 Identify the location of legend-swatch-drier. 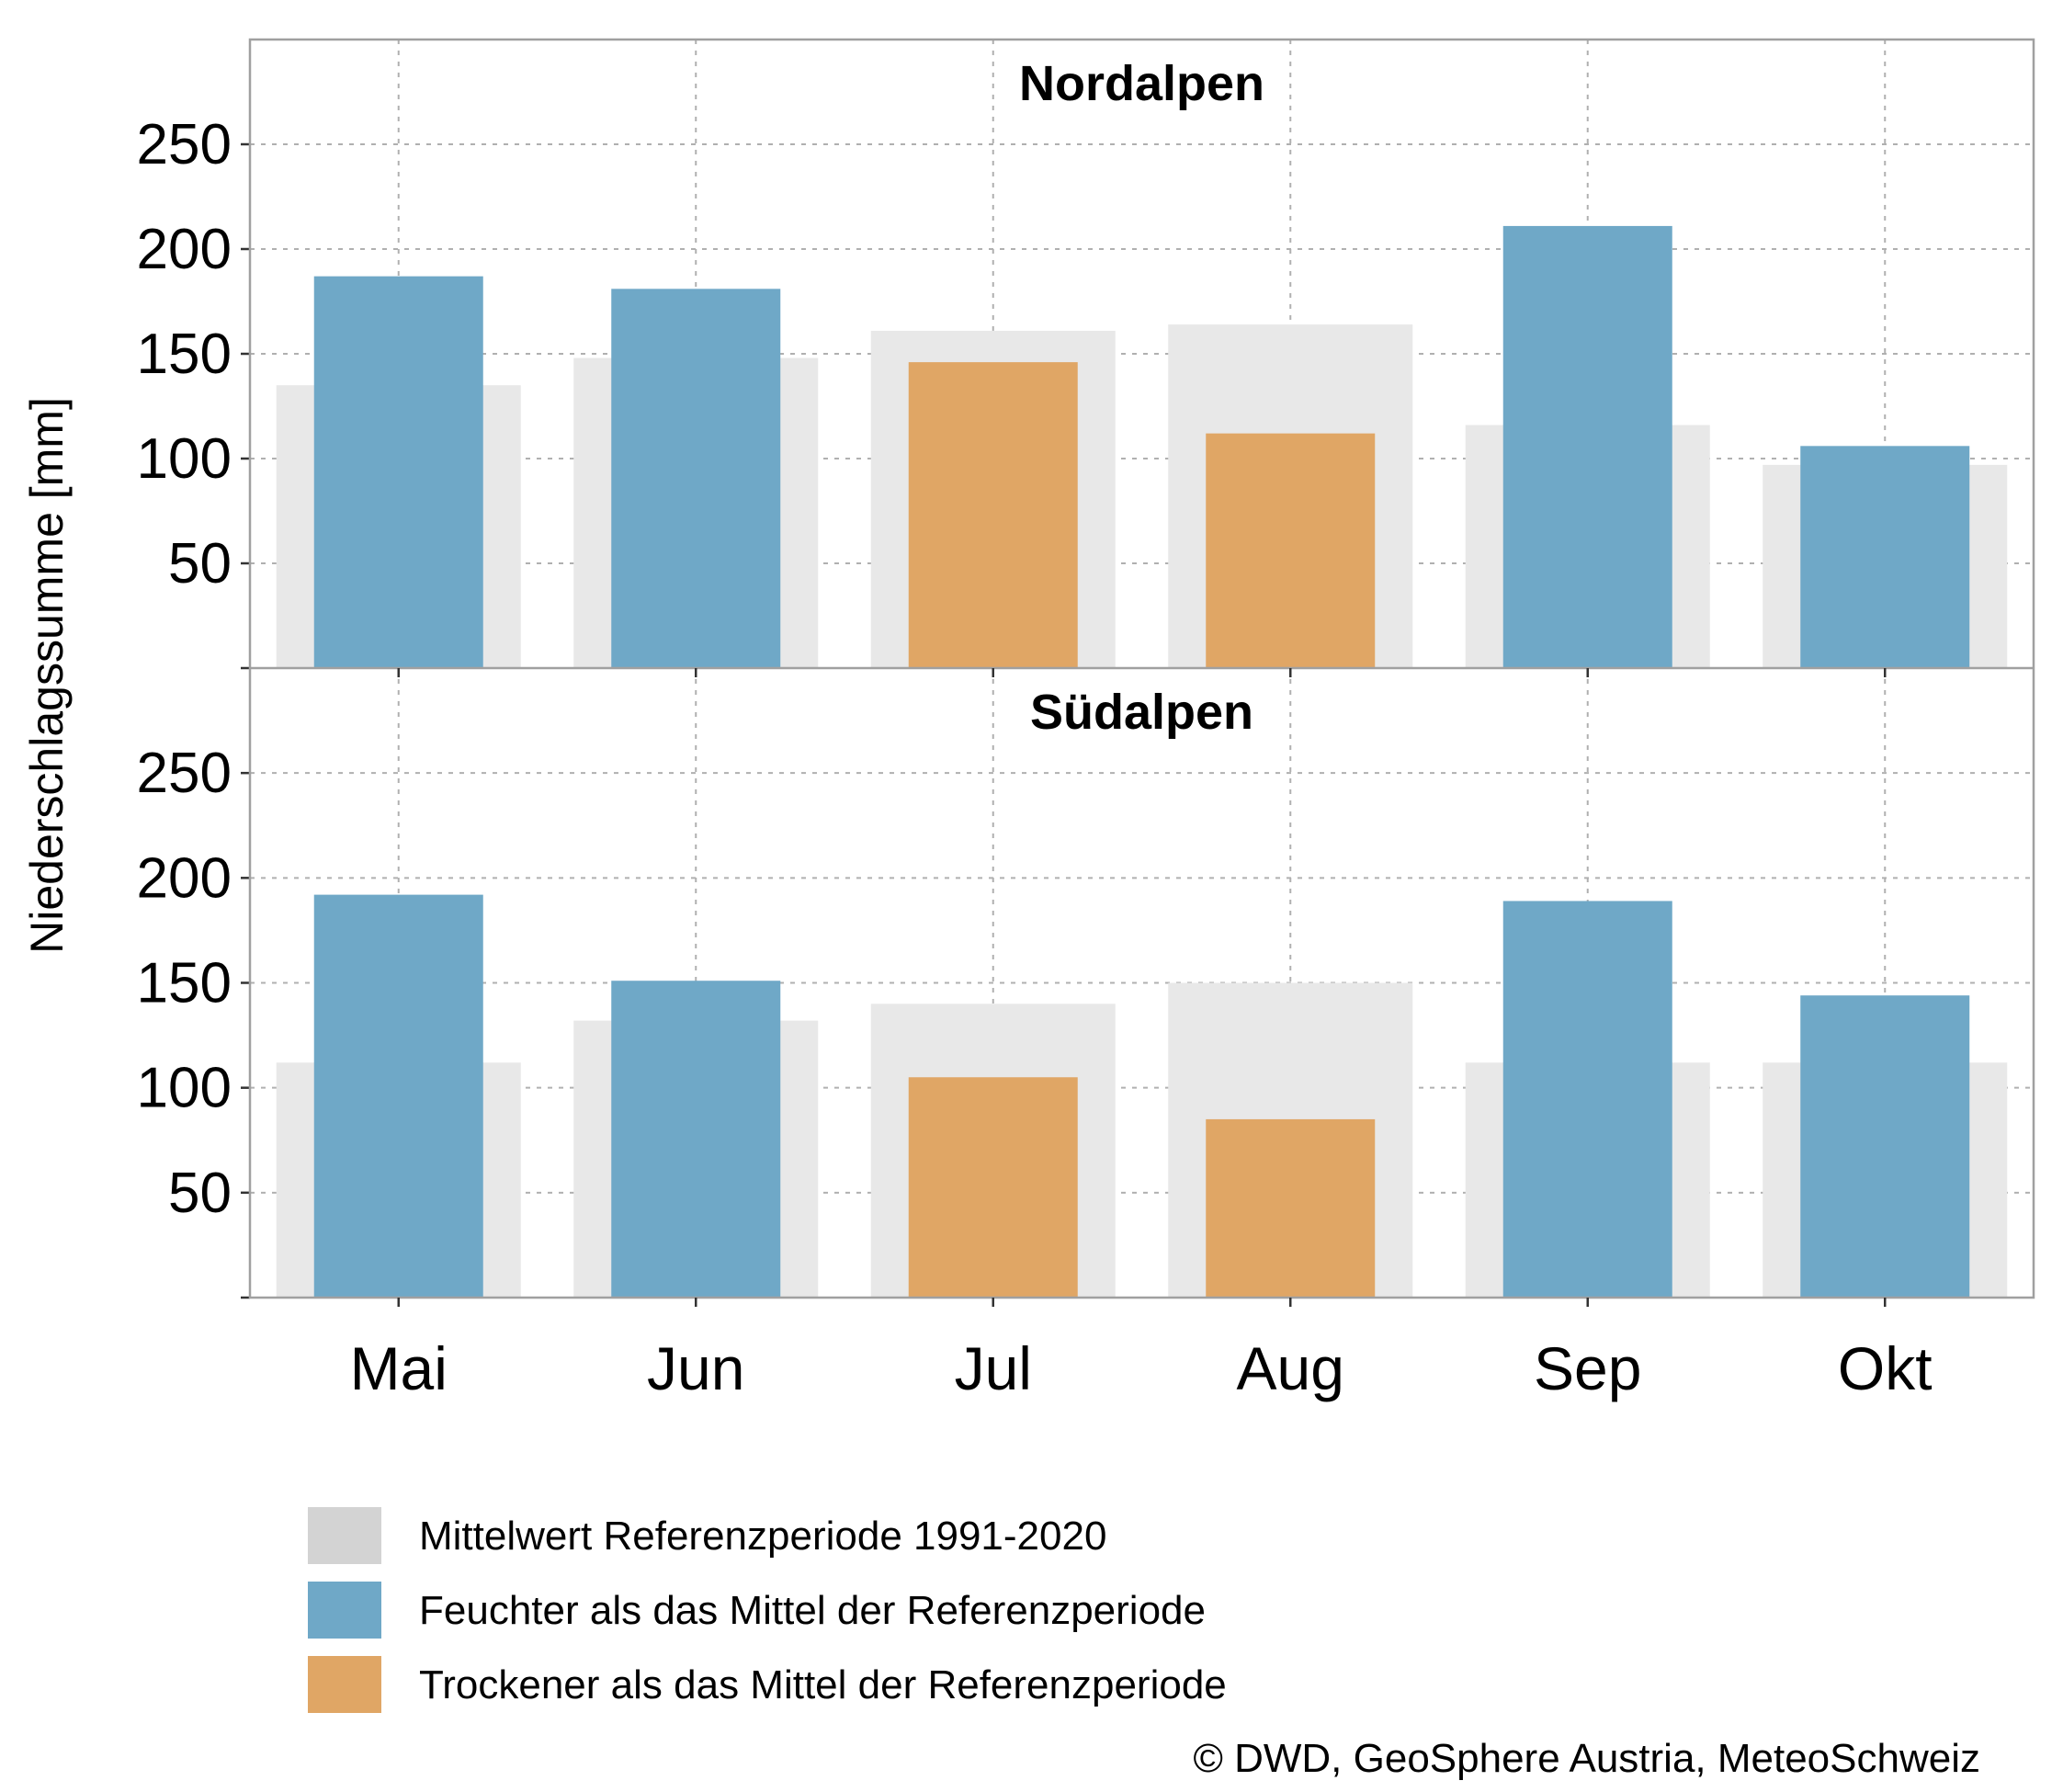
(345, 1684).